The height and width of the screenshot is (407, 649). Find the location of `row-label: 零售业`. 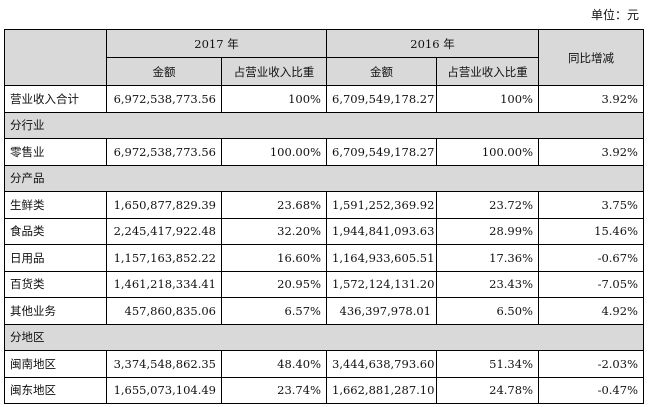

row-label: 零售业 is located at coordinates (55, 152).